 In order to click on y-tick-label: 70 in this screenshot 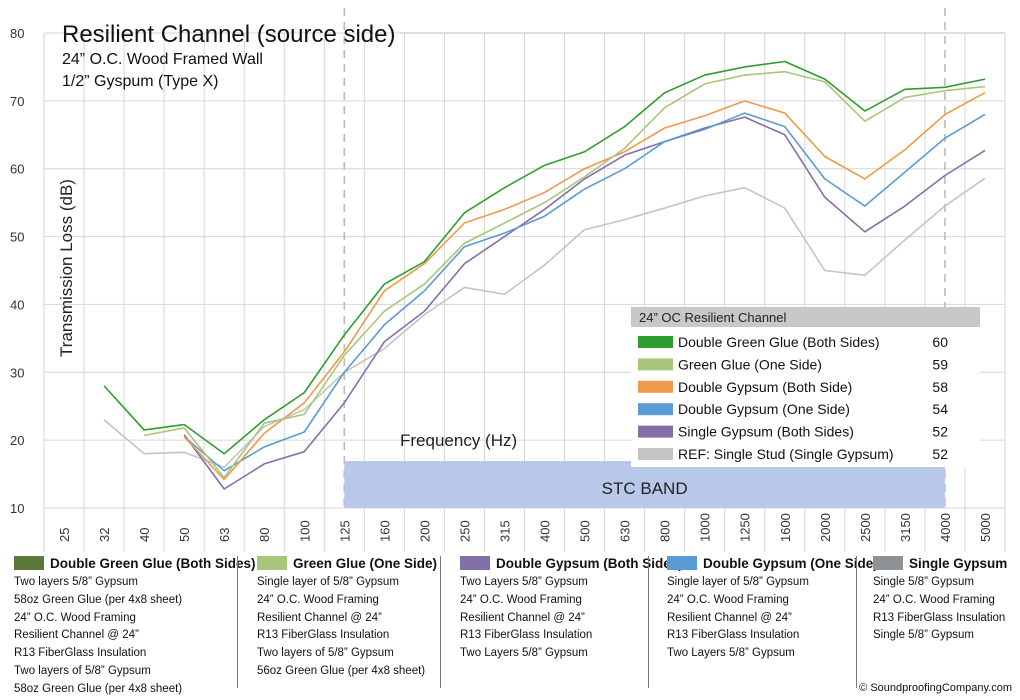, I will do `click(17, 101)`.